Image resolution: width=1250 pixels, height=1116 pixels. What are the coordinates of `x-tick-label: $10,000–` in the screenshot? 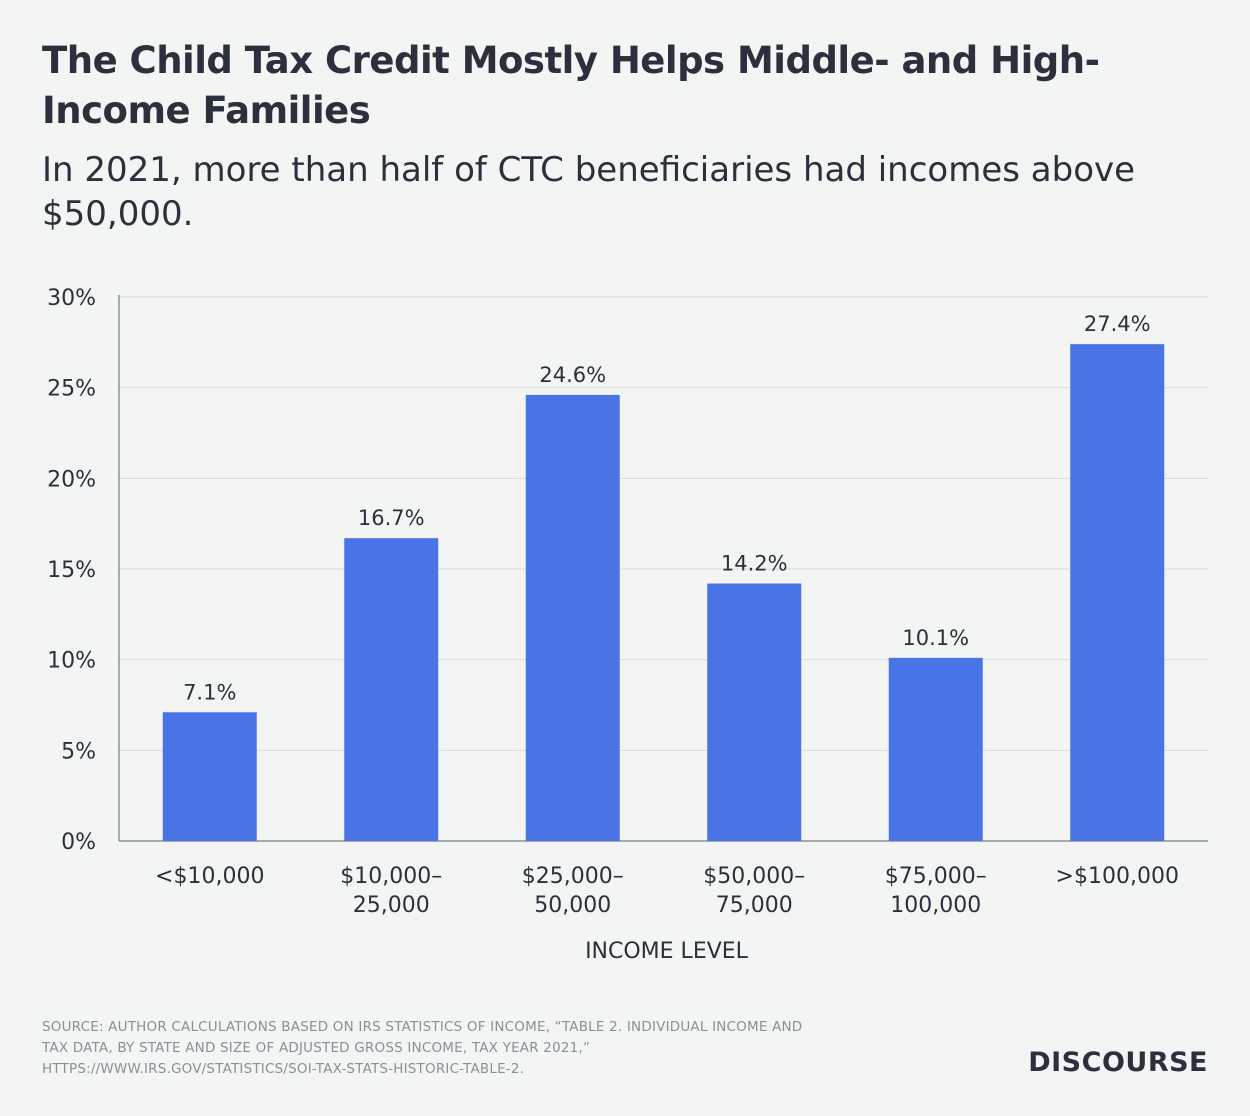 It's located at (391, 876).